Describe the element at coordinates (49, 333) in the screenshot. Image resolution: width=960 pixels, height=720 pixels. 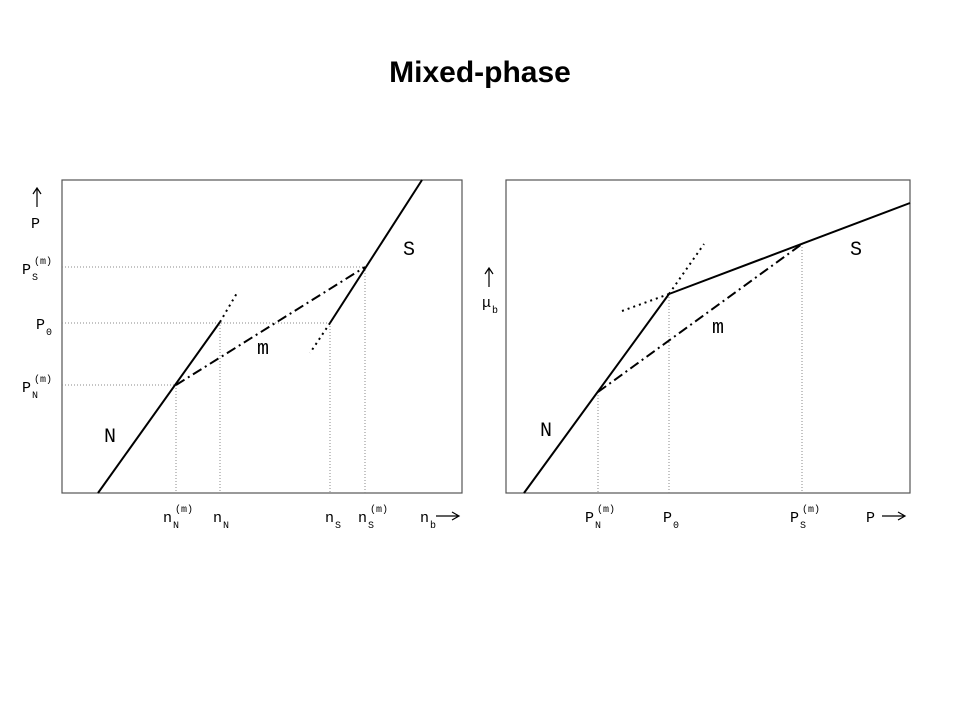
I see `y-label-sub: 0` at that location.